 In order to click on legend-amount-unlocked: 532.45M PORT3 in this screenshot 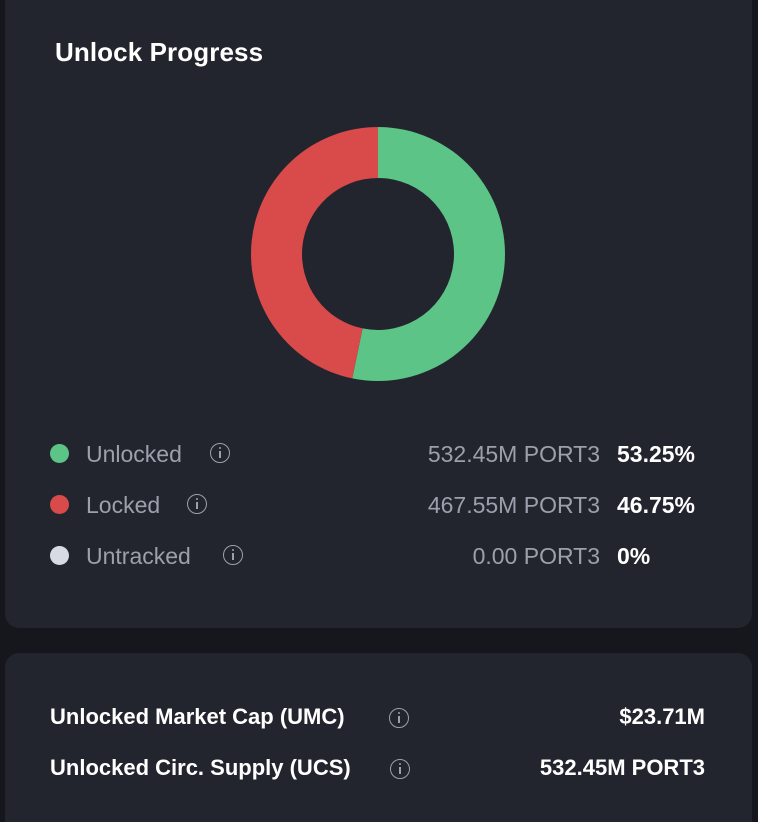, I will do `click(513, 454)`.